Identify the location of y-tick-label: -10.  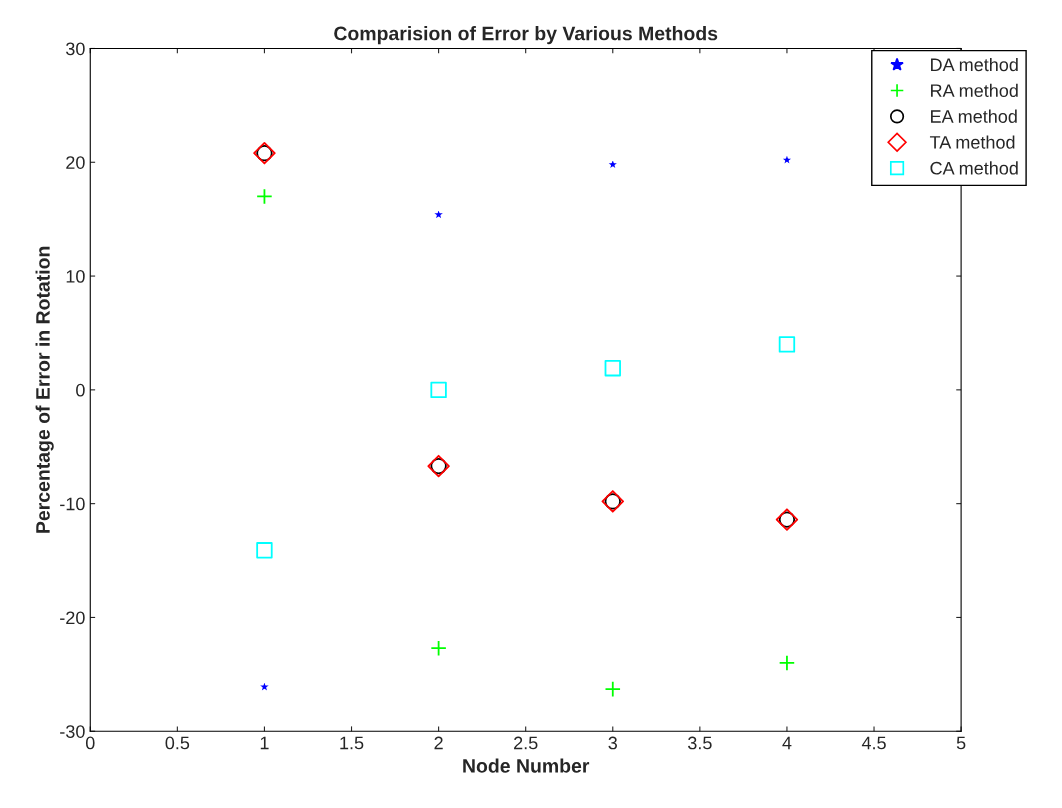
(72, 504).